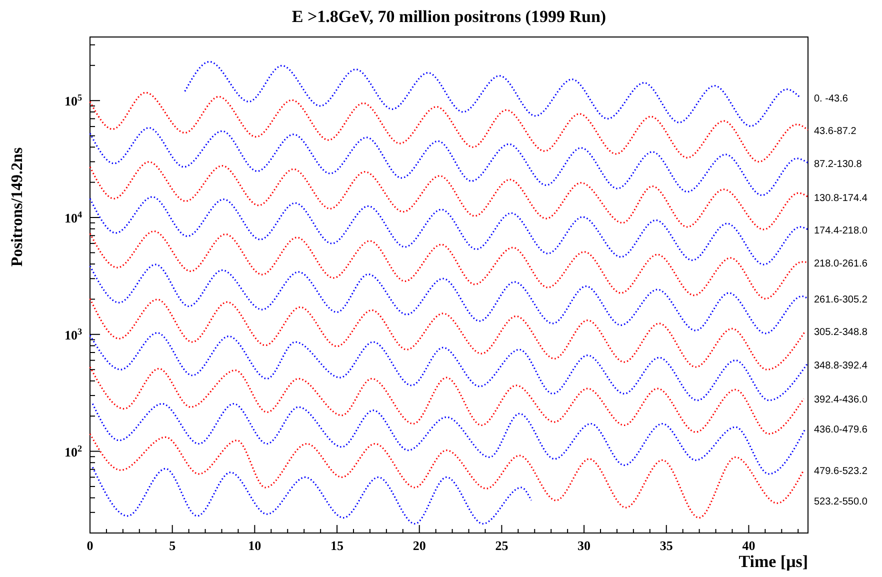 The height and width of the screenshot is (577, 882). What do you see at coordinates (841, 472) in the screenshot?
I see `series-label: 479.6-523.2` at bounding box center [841, 472].